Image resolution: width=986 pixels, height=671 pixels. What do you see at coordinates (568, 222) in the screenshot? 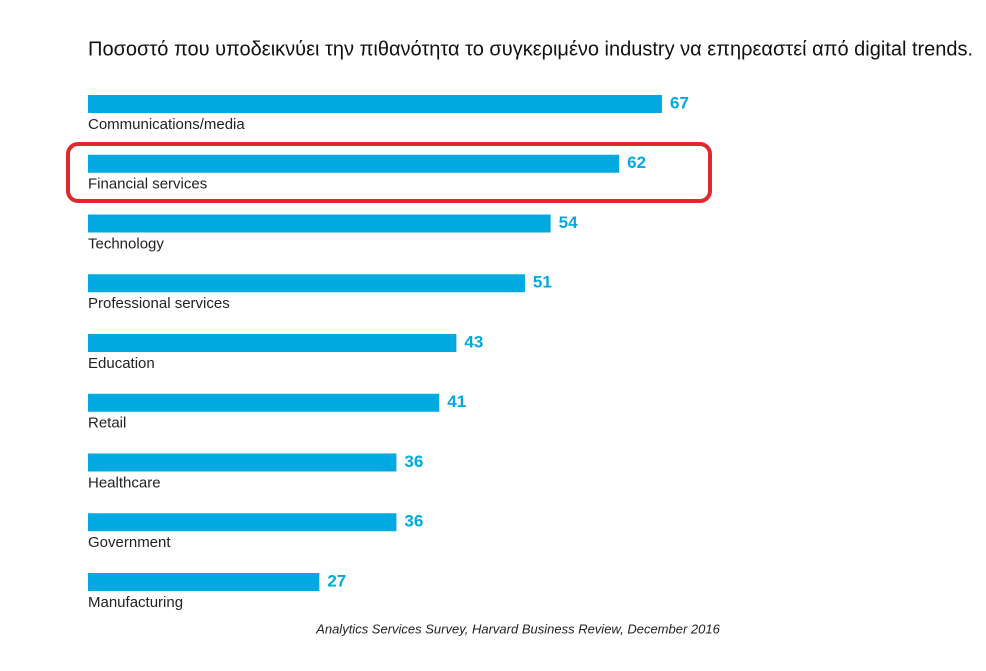
I see `value-label: 54` at bounding box center [568, 222].